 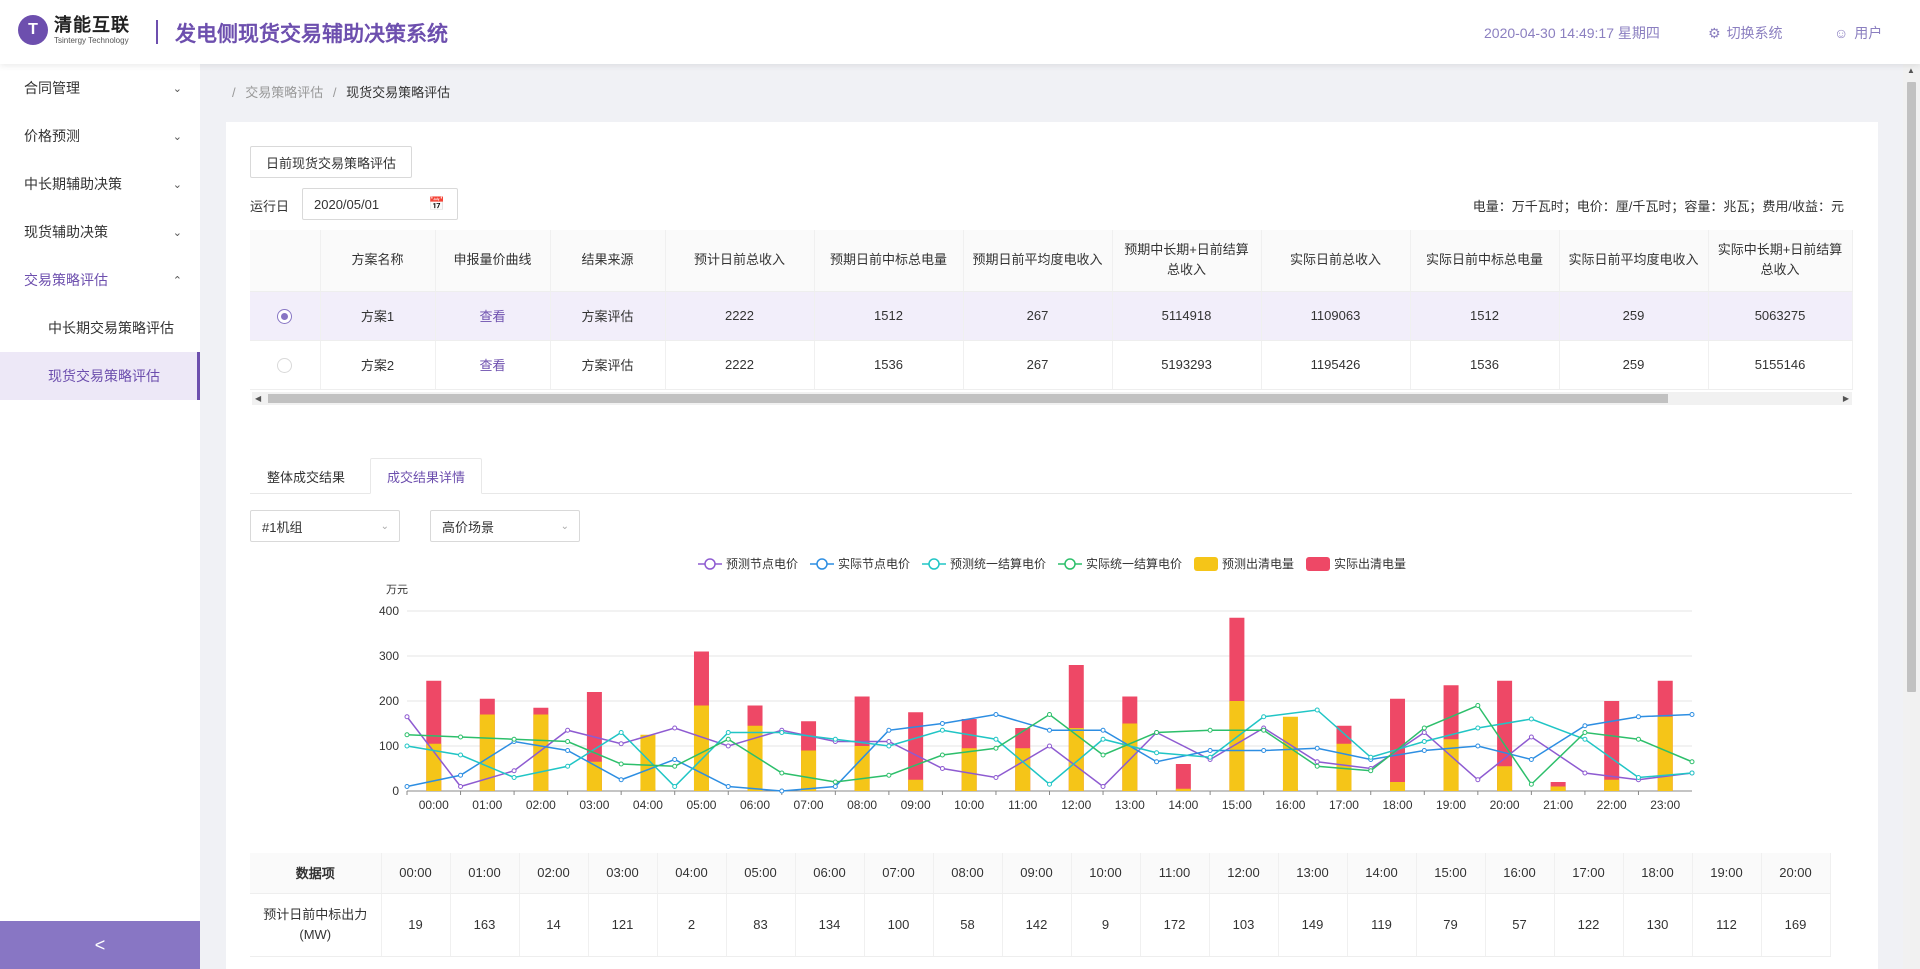 I want to click on table-cell: 2, so click(x=692, y=925).